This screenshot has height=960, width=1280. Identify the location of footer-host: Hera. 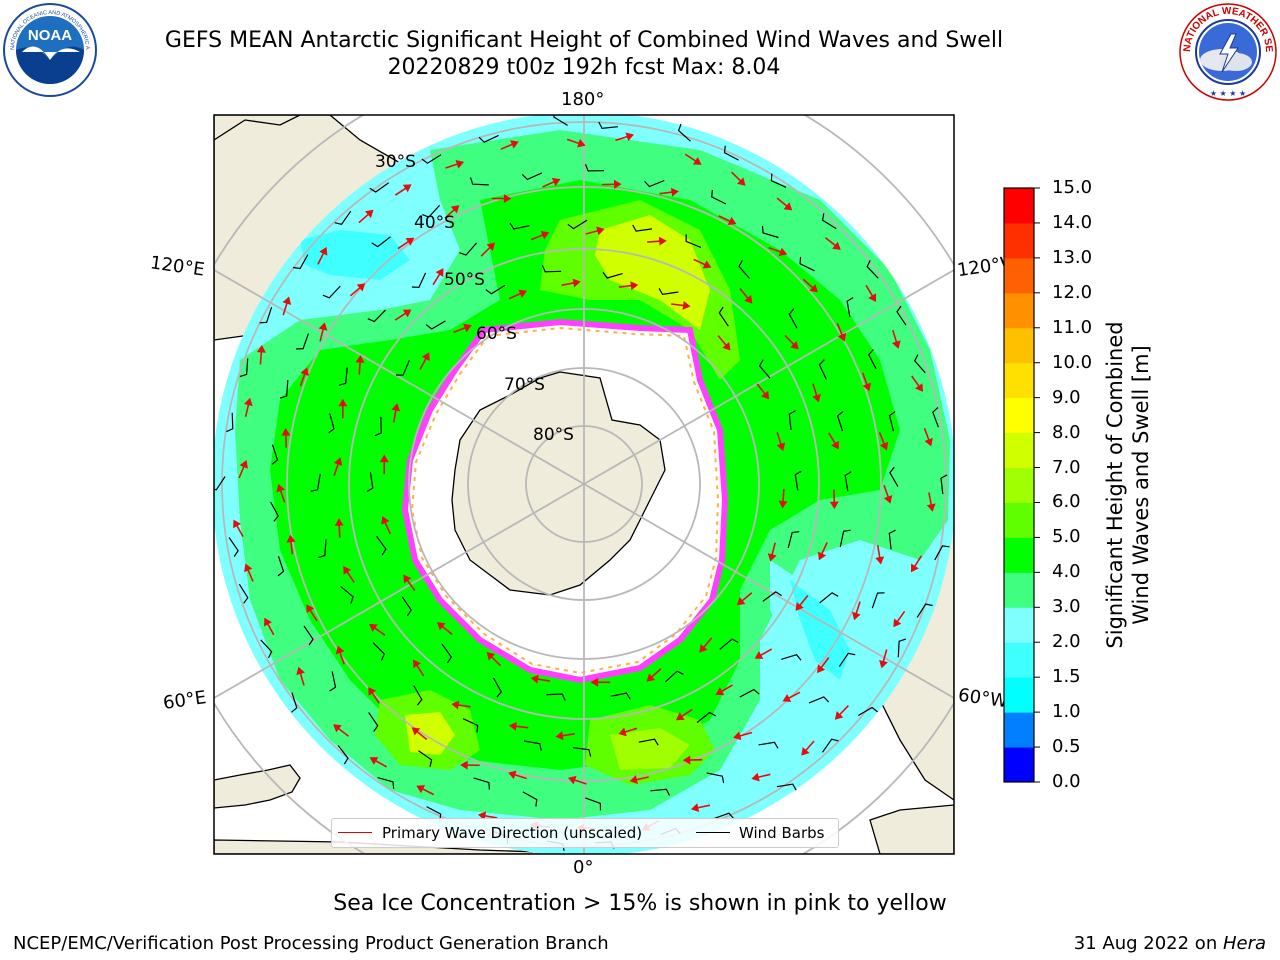
(1244, 943).